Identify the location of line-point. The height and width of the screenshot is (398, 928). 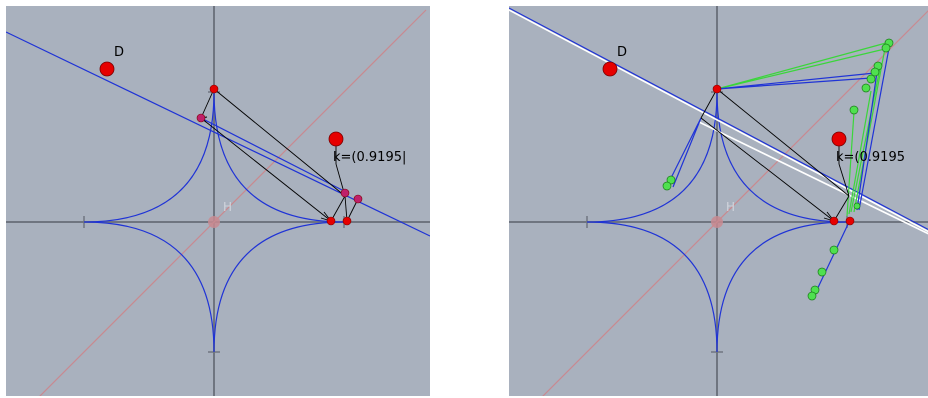
(201, 118).